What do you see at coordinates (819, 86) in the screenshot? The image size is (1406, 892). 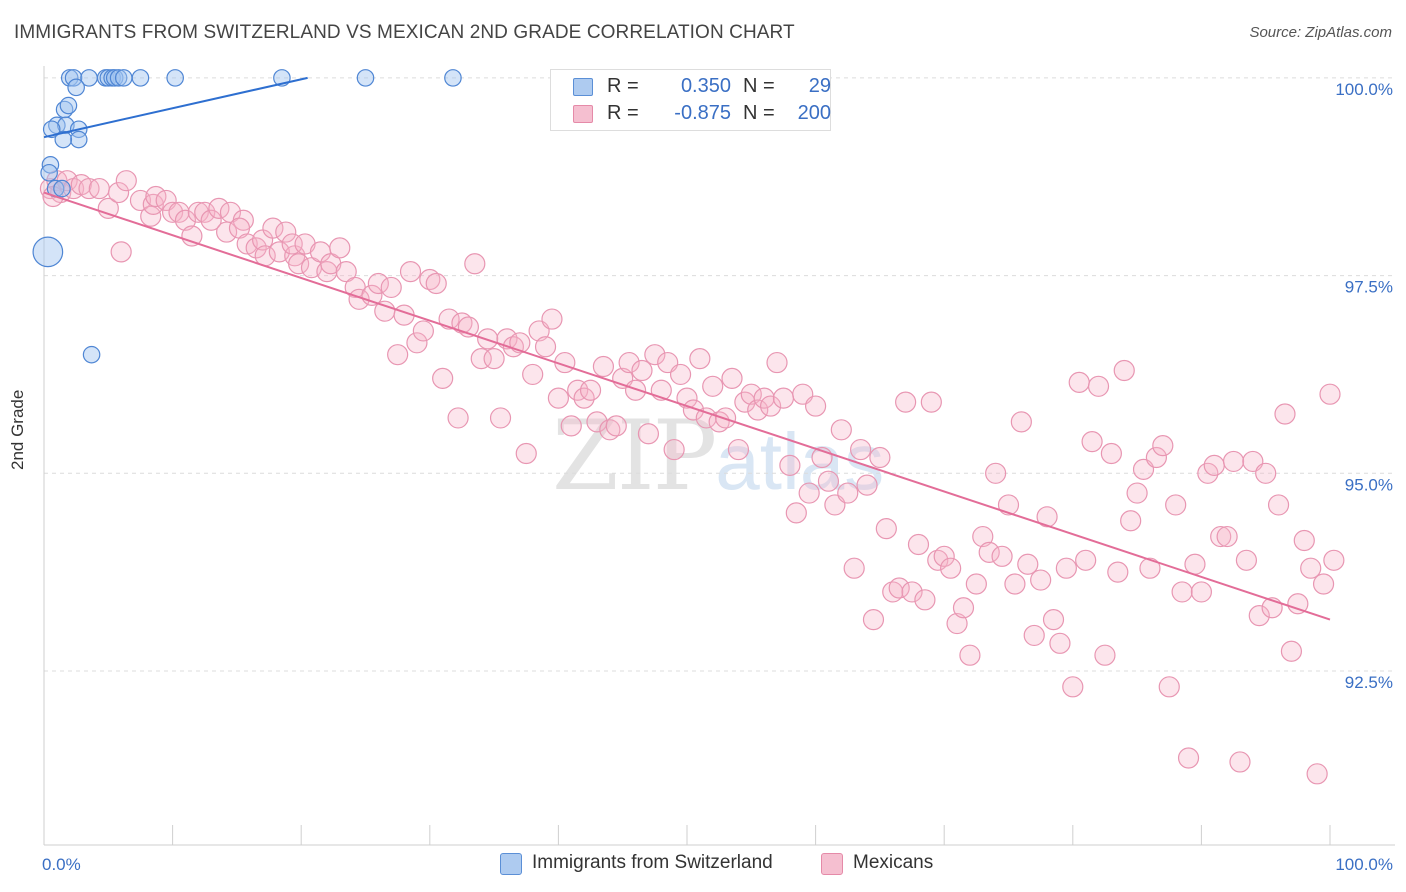 I see `legend-n-value: 29` at bounding box center [819, 86].